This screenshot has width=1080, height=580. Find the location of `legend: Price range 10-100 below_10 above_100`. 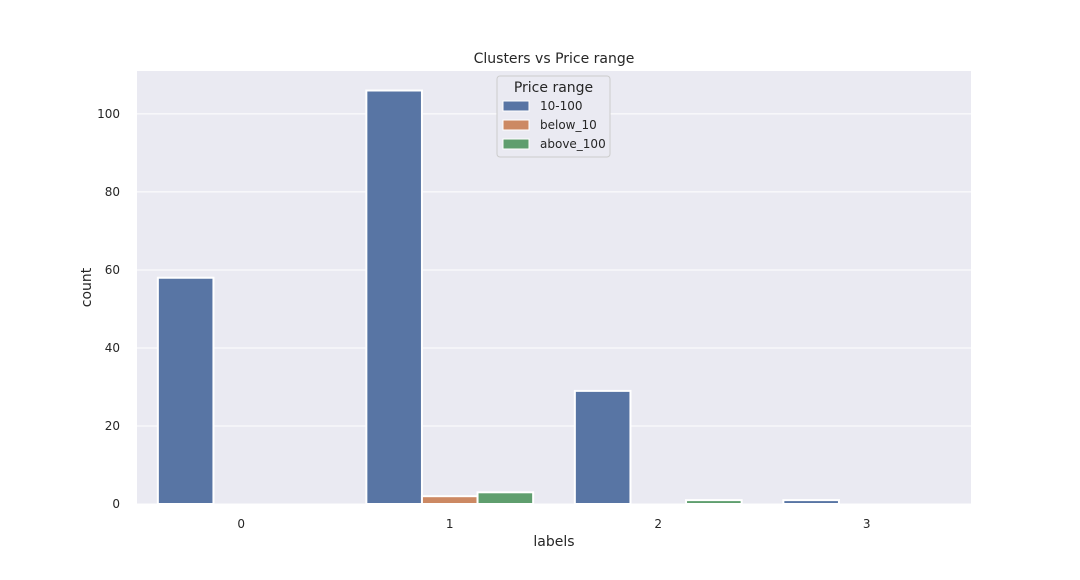

legend: Price range 10-100 below_10 above_100 is located at coordinates (553, 116).